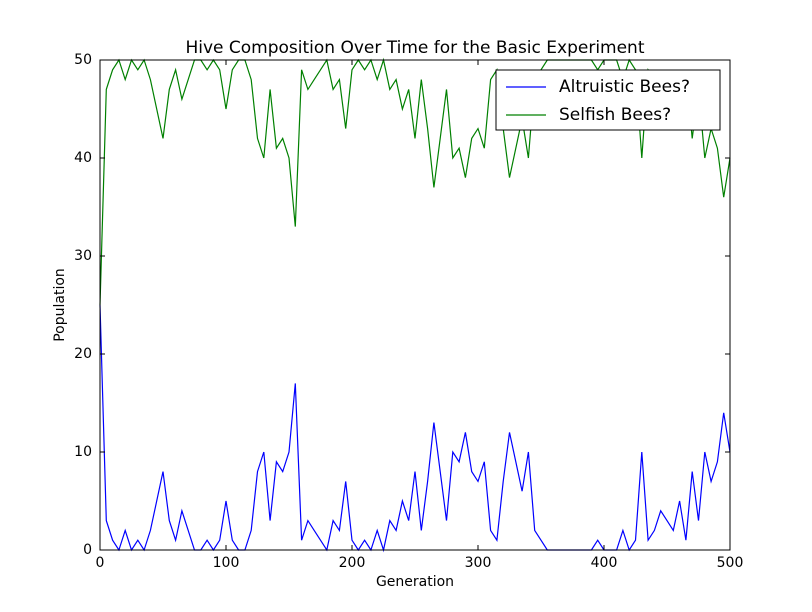  I want to click on x-tick-label: 0, so click(100, 563).